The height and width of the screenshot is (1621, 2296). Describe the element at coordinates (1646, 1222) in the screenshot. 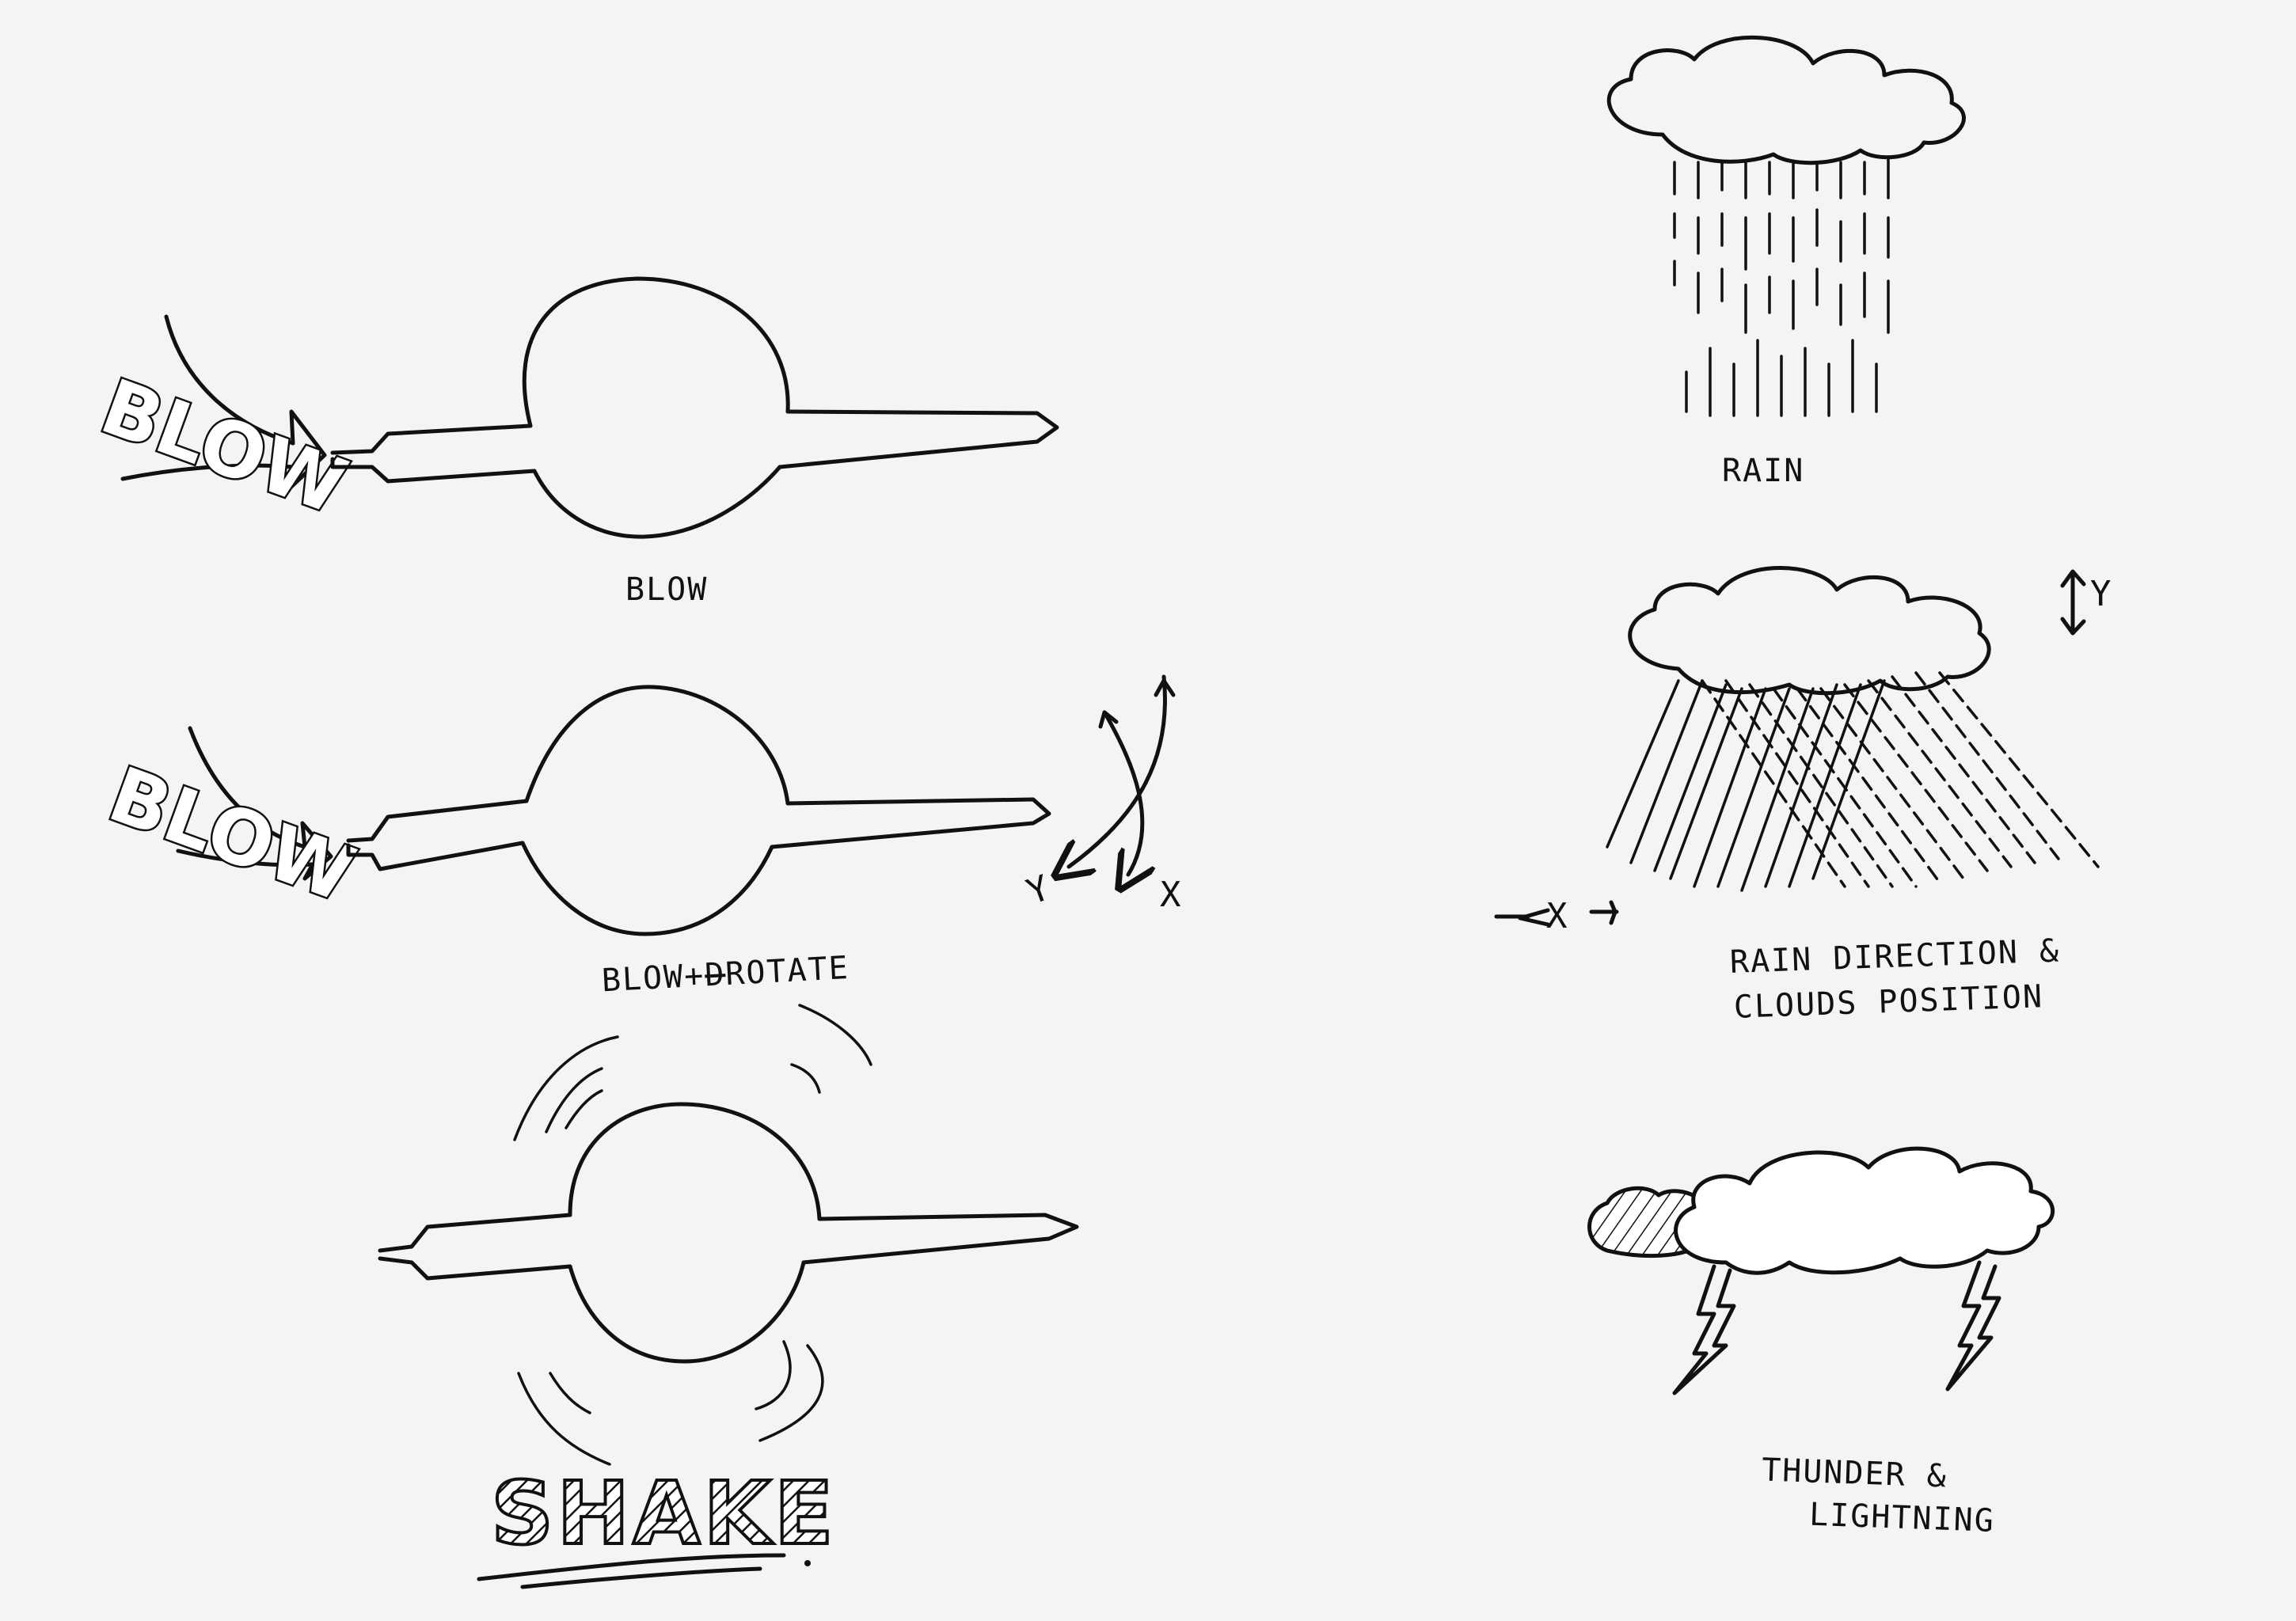

I see `dark-cloud-icon` at that location.